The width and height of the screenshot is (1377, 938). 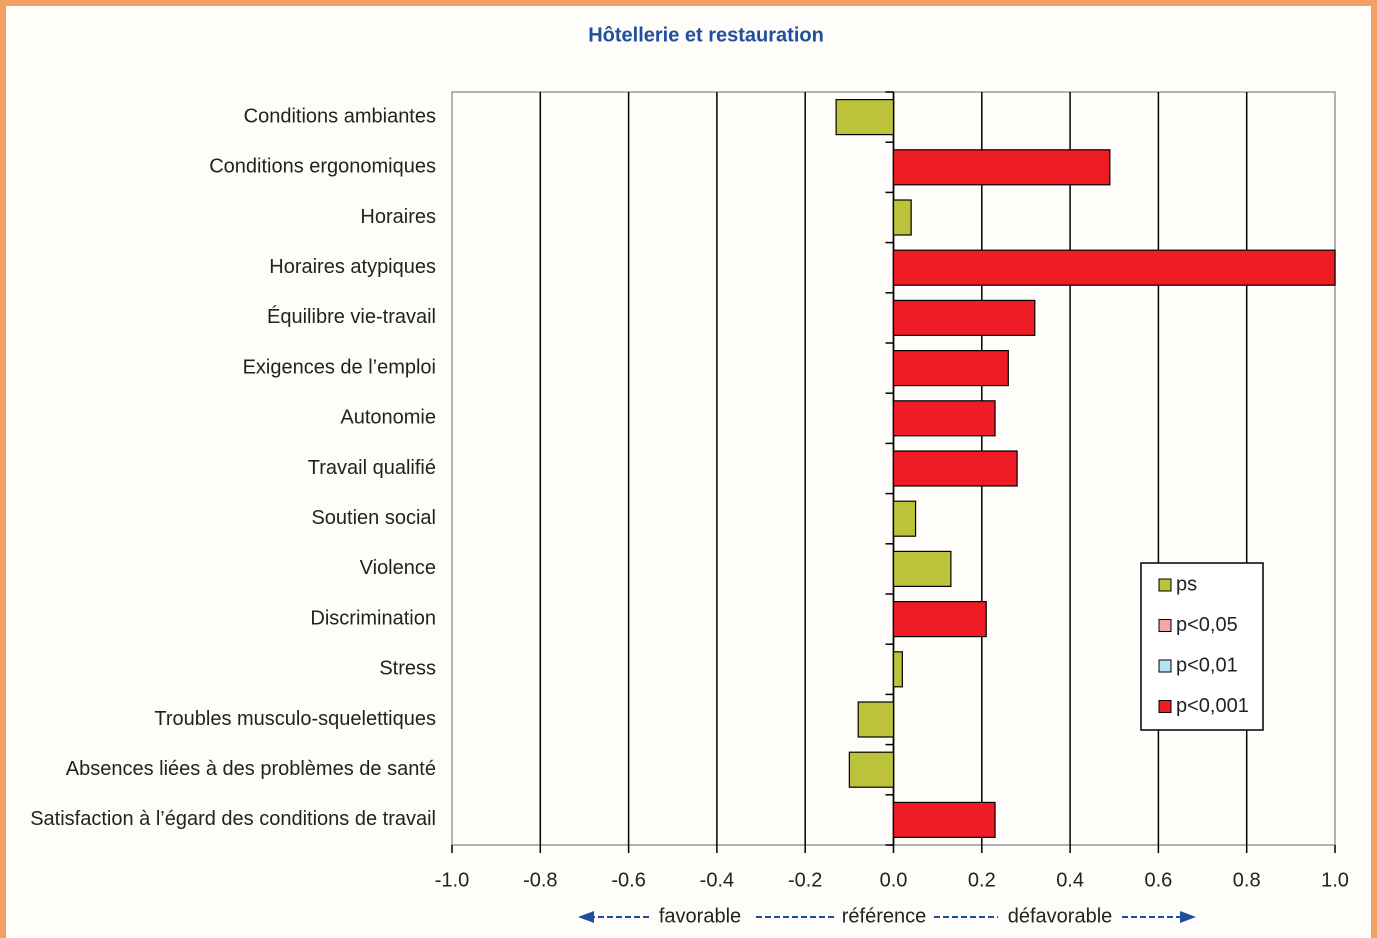 I want to click on y-tick-label: Horaires atypiques, so click(x=352, y=267).